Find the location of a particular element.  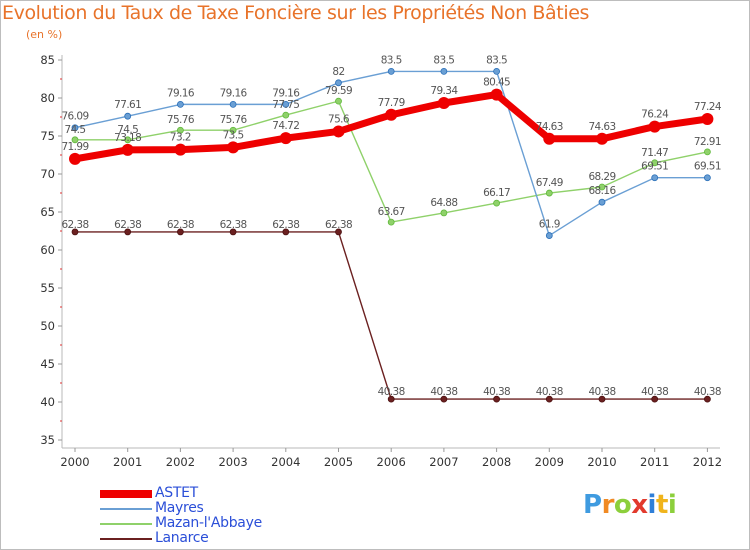

data-label-mayres: 61.9 is located at coordinates (549, 225).